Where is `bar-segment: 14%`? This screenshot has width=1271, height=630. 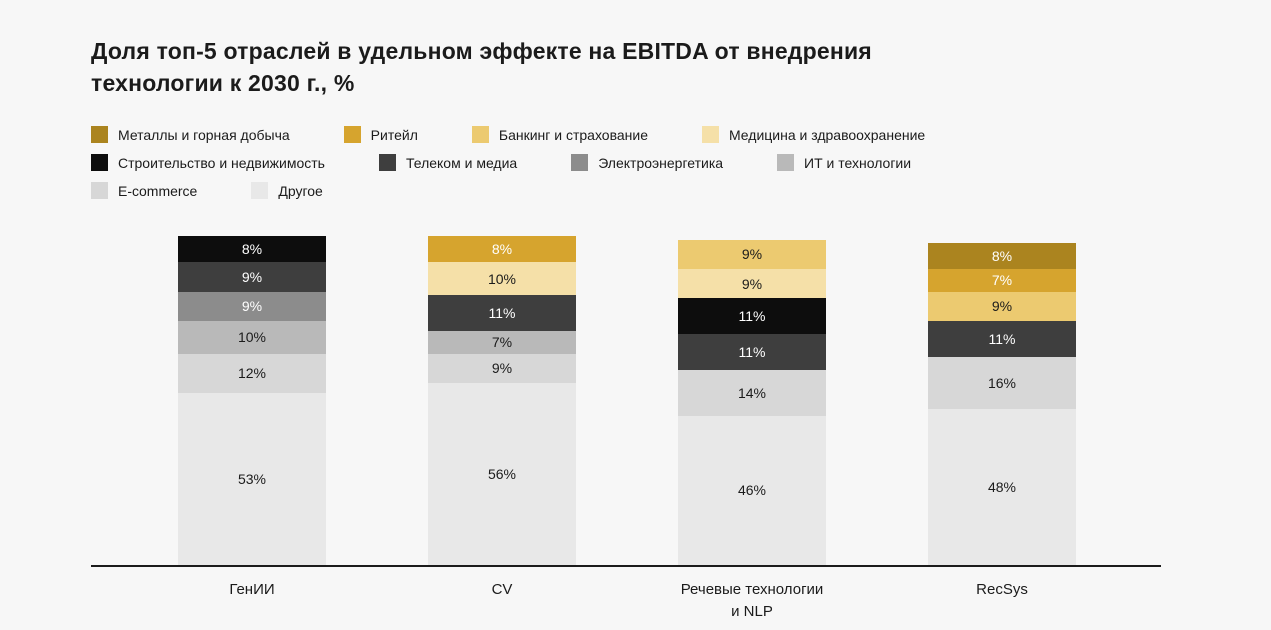 bar-segment: 14% is located at coordinates (752, 392).